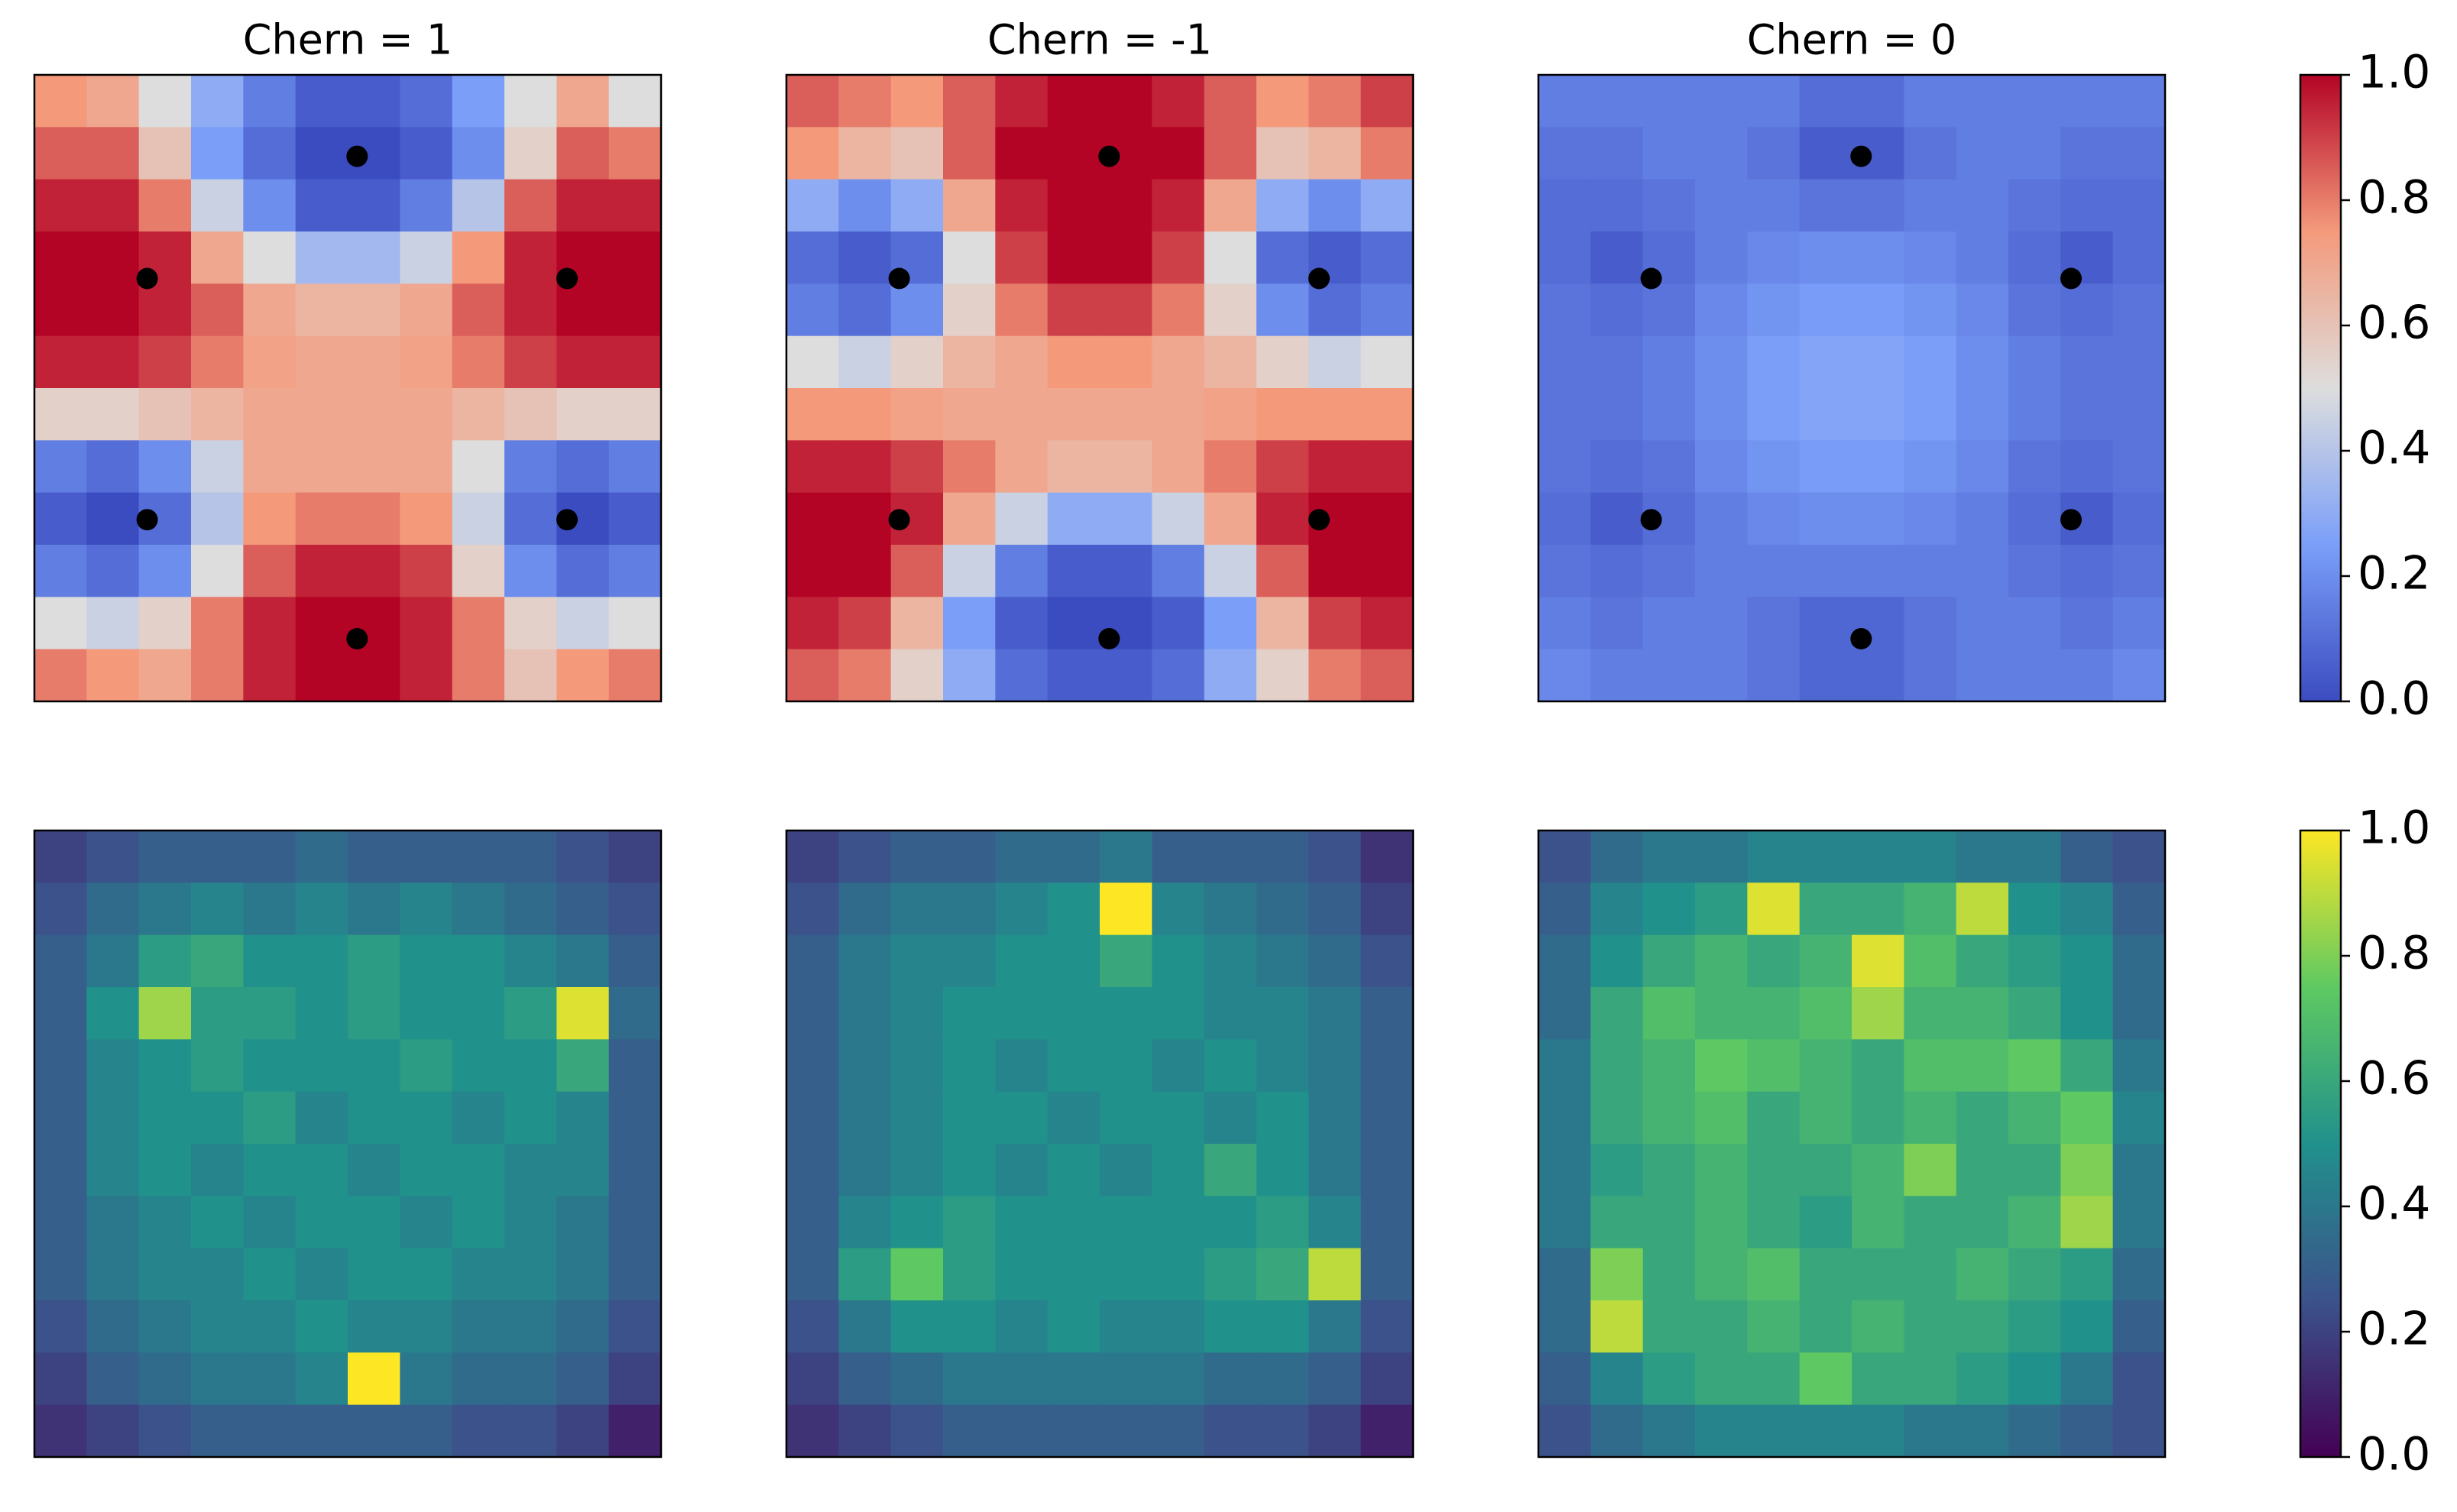 This screenshot has width=2457, height=1512. Describe the element at coordinates (2394, 323) in the screenshot. I see `colorbar-tick-label: 0.6` at that location.